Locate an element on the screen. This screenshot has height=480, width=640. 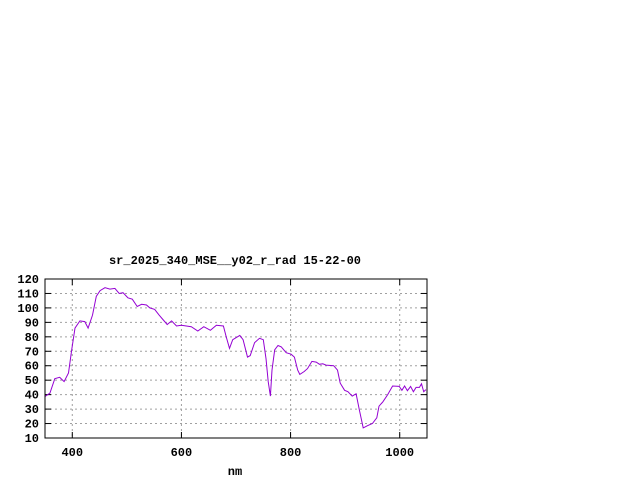
y-tick-label: 120 is located at coordinates (28, 280).